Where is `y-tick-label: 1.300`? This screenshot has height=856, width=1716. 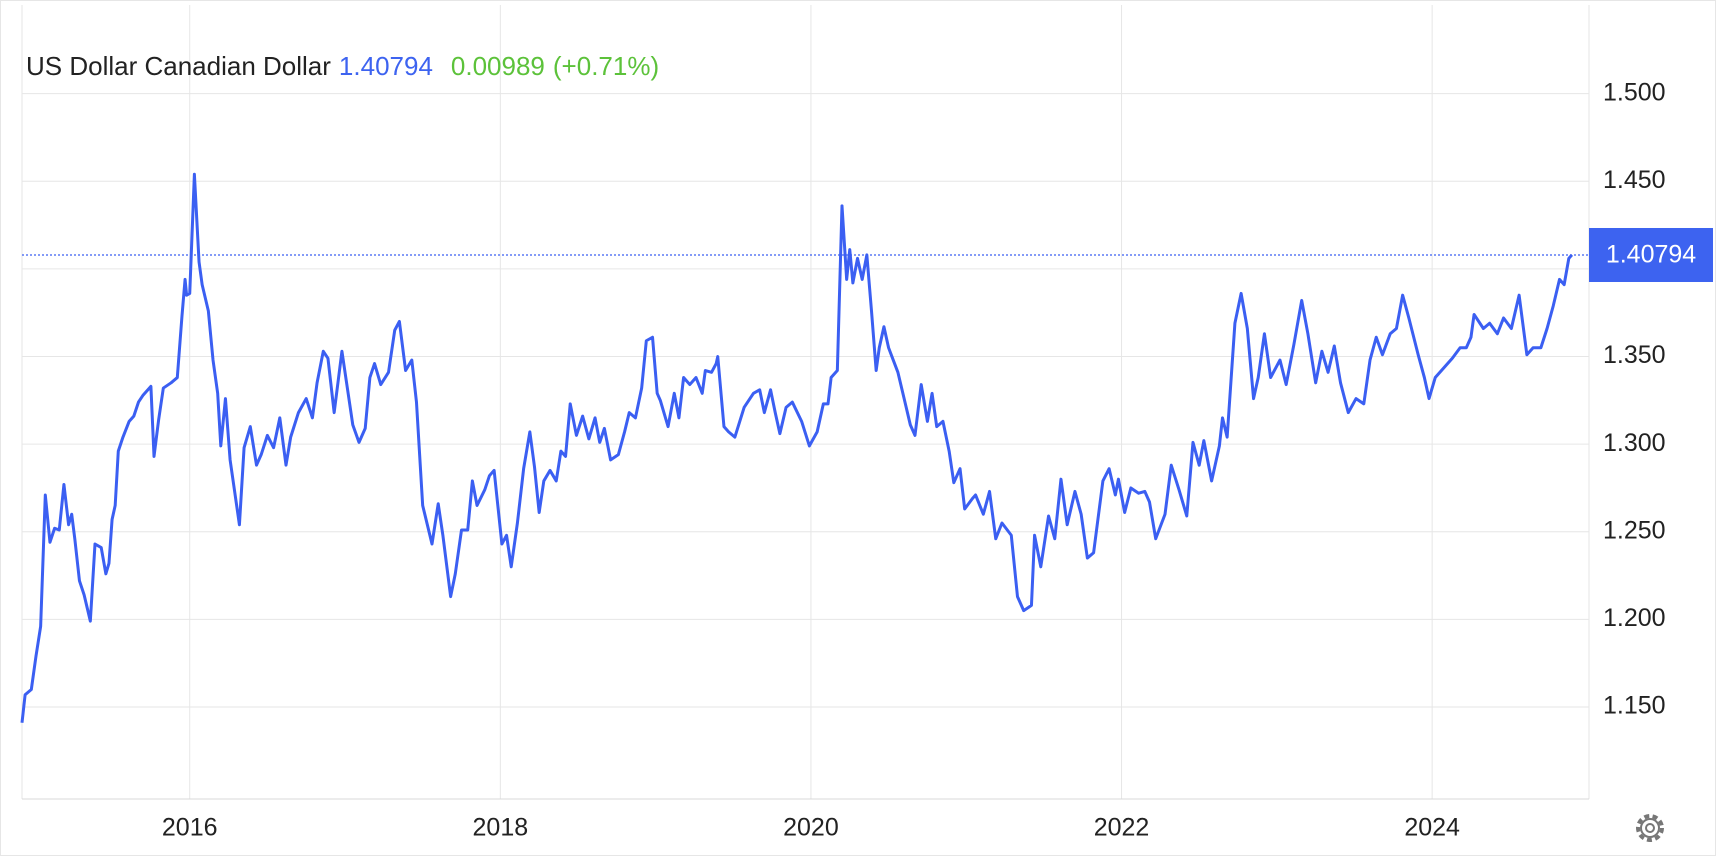 y-tick-label: 1.300 is located at coordinates (1634, 443).